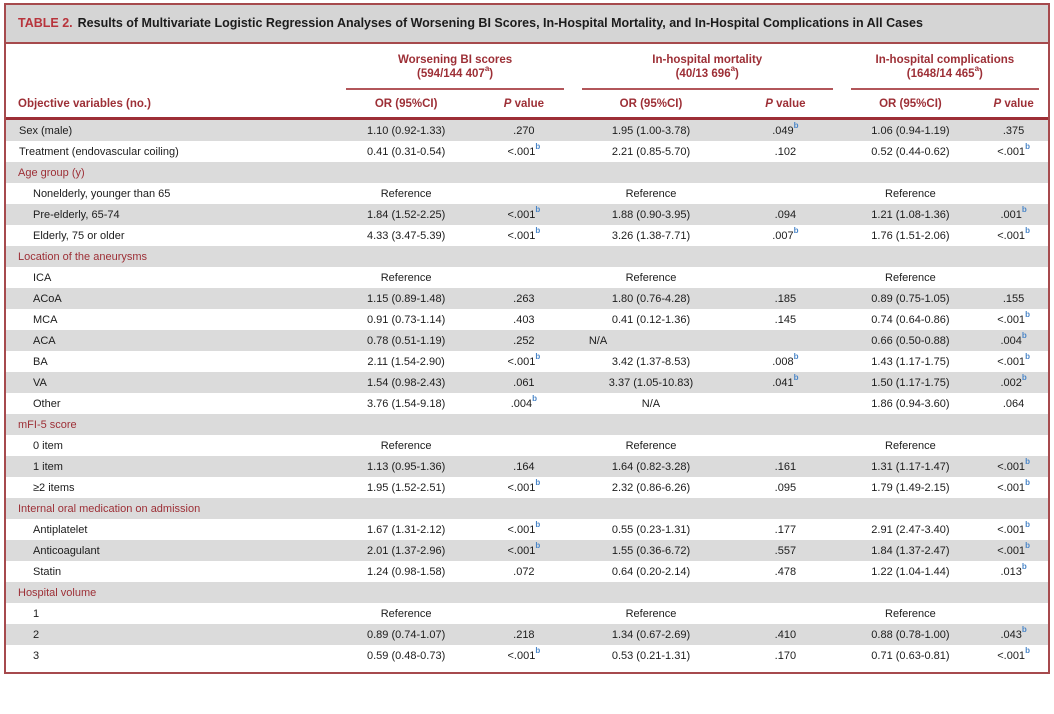 The image size is (1054, 714). What do you see at coordinates (99, 151) in the screenshot?
I see `row-label: Treatment (endovascular coiling)` at bounding box center [99, 151].